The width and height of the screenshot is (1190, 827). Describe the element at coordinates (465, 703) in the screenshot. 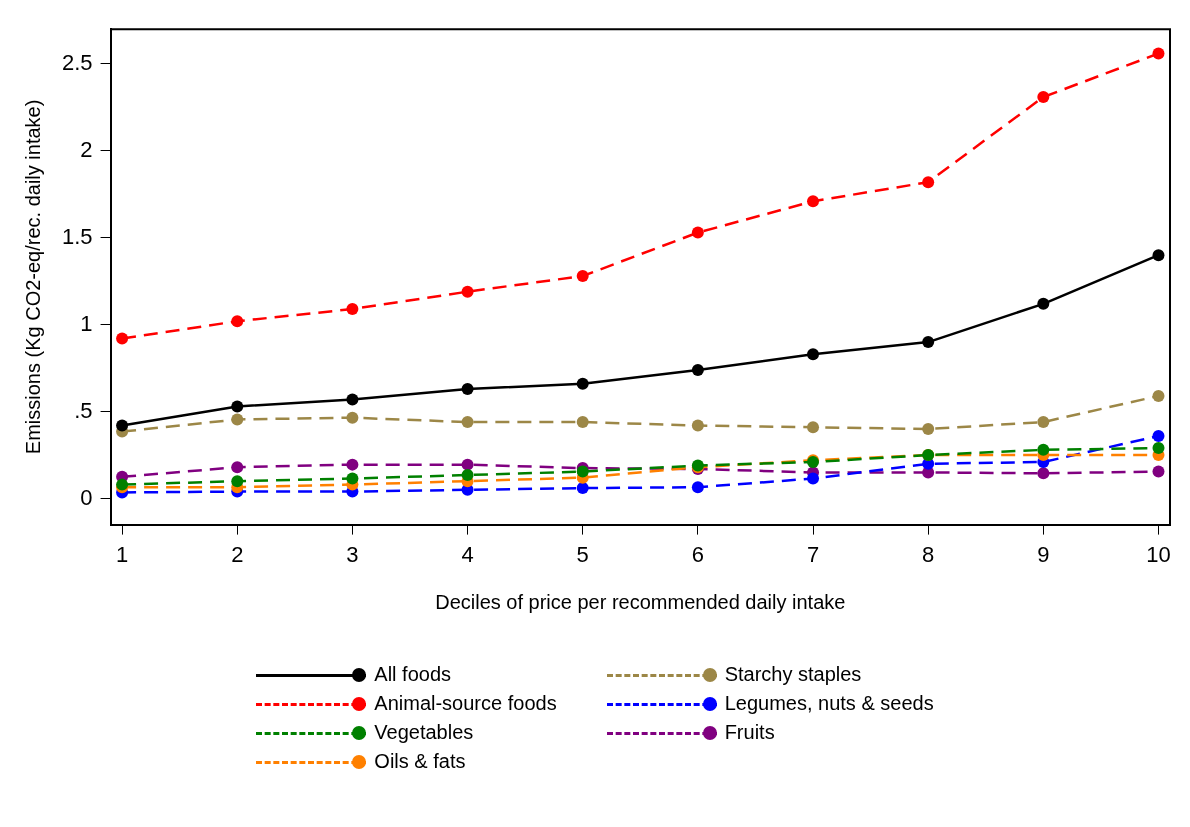

I see `legend-label: Animal-source foods` at that location.